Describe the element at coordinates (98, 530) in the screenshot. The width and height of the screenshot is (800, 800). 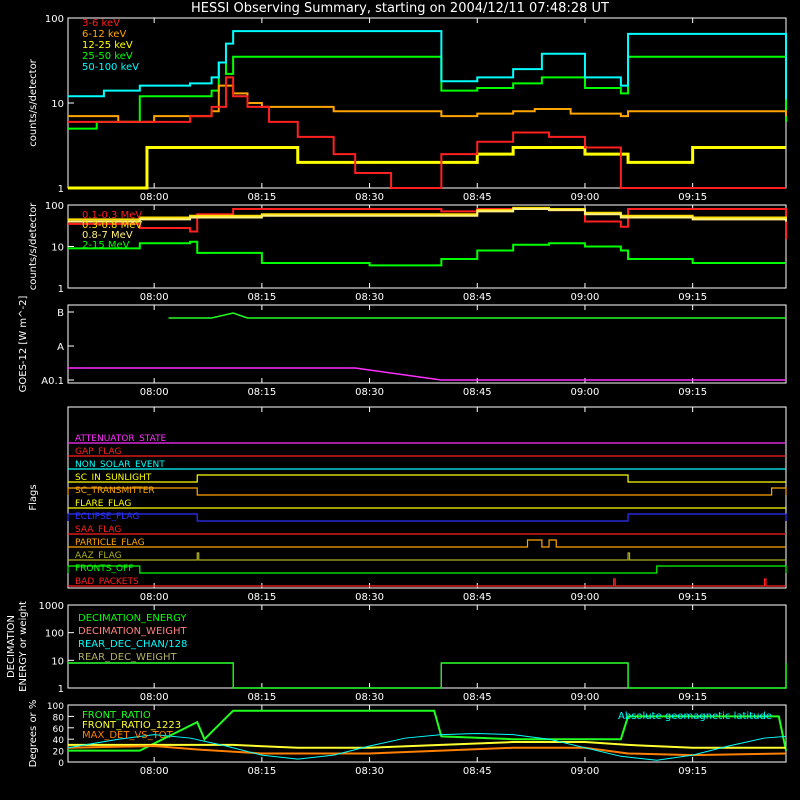
I see `flag-label: SAA_FLAG` at that location.